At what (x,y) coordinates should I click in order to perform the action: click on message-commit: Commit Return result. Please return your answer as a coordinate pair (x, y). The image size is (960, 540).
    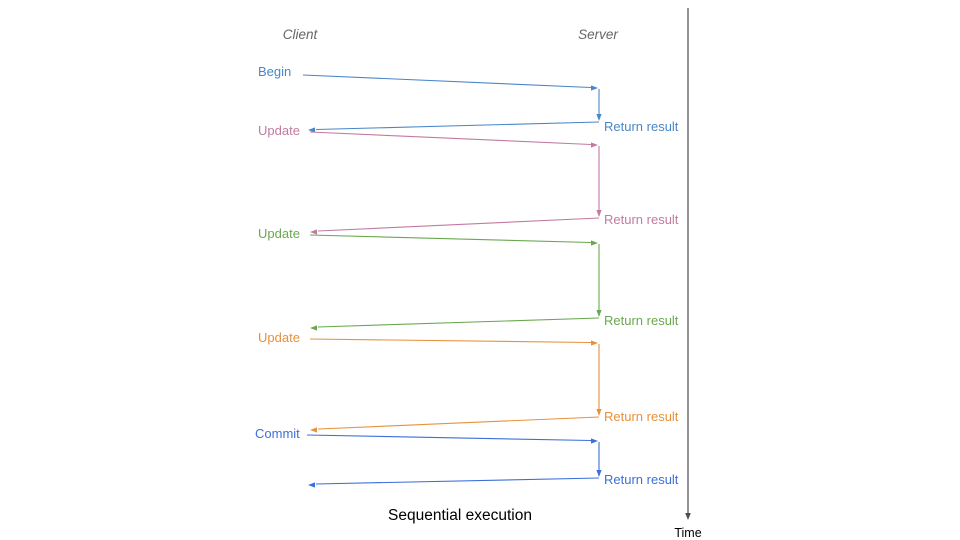
    Looking at the image, I should click on (467, 457).